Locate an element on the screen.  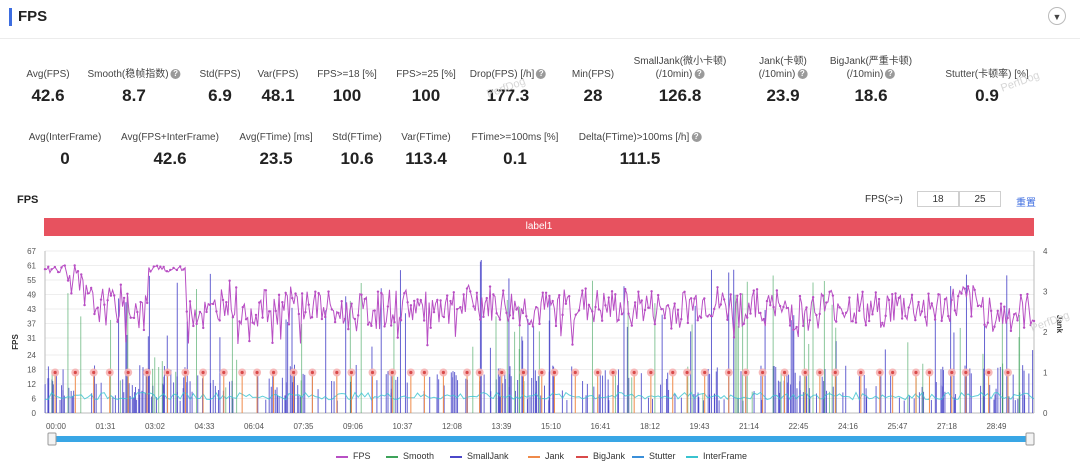
chevron-down-icon: ▼ is located at coordinates (1057, 17).